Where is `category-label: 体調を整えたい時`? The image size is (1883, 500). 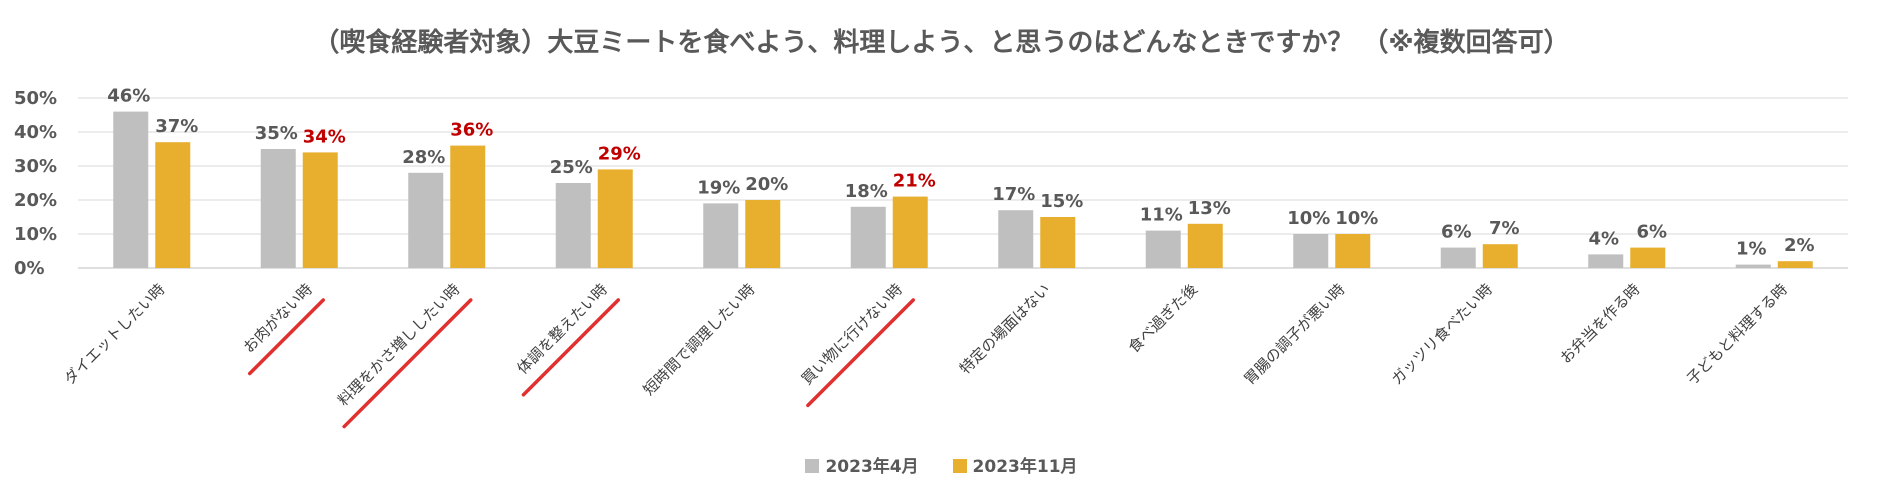
category-label: 体調を整えたい時 is located at coordinates (562, 329).